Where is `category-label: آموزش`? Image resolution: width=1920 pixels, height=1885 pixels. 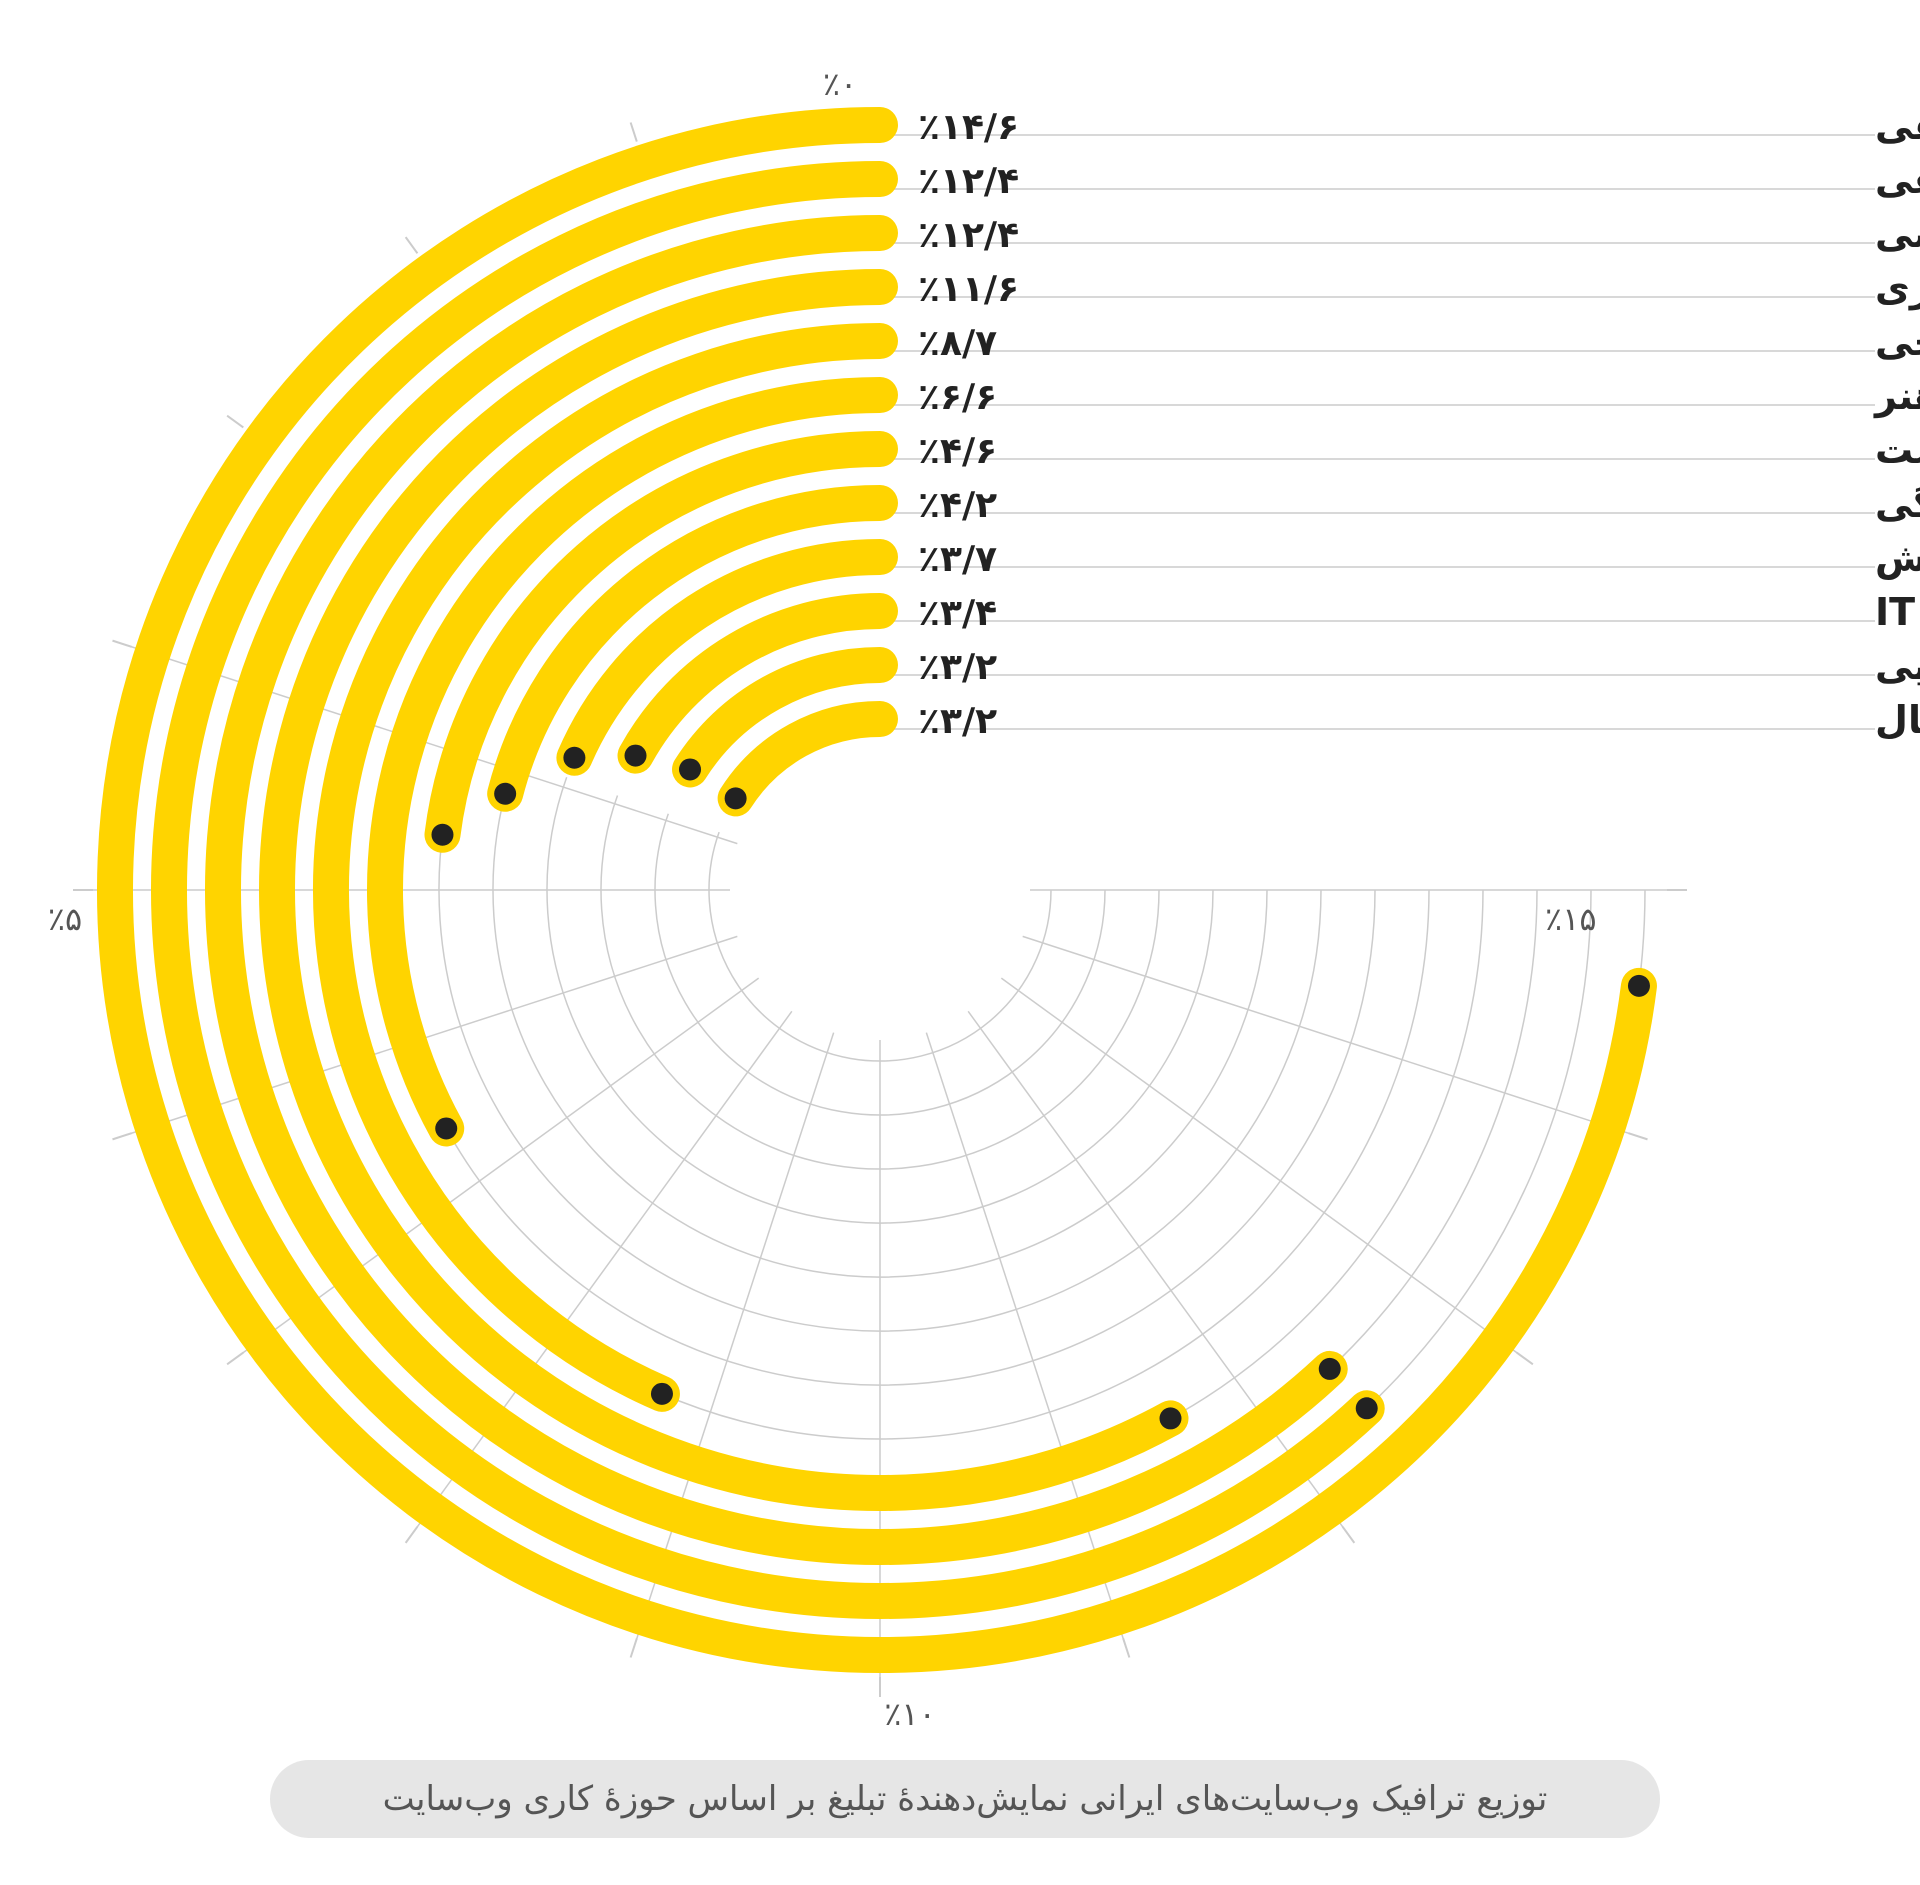
category-label: آموزش is located at coordinates (1897, 557).